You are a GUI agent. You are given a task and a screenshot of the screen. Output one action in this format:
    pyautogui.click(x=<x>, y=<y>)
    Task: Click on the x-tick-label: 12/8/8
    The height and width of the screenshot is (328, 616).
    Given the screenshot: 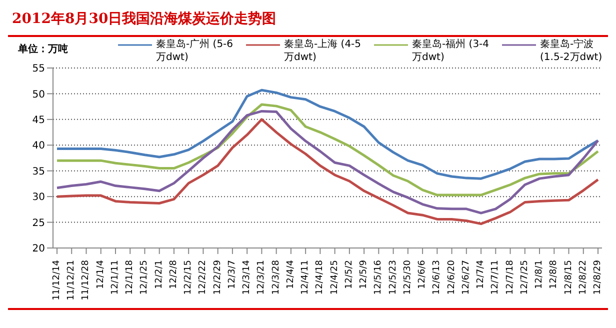 What is the action you would take?
    pyautogui.click(x=554, y=274)
    